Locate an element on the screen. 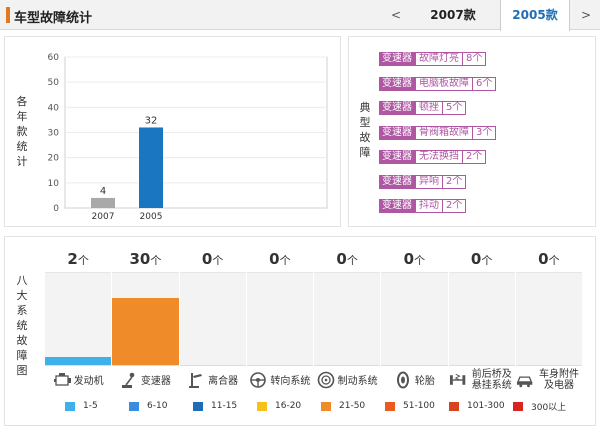 The width and height of the screenshot is (600, 432). fault-item: 变速器 故障灯亮 8个 is located at coordinates (433, 59).